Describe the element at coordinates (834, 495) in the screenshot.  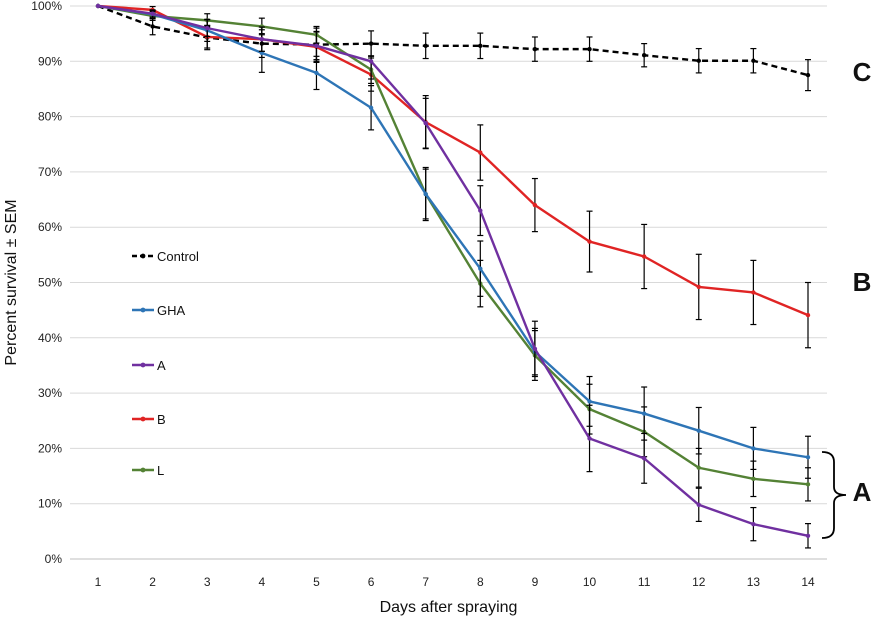
I see `group-brace` at that location.